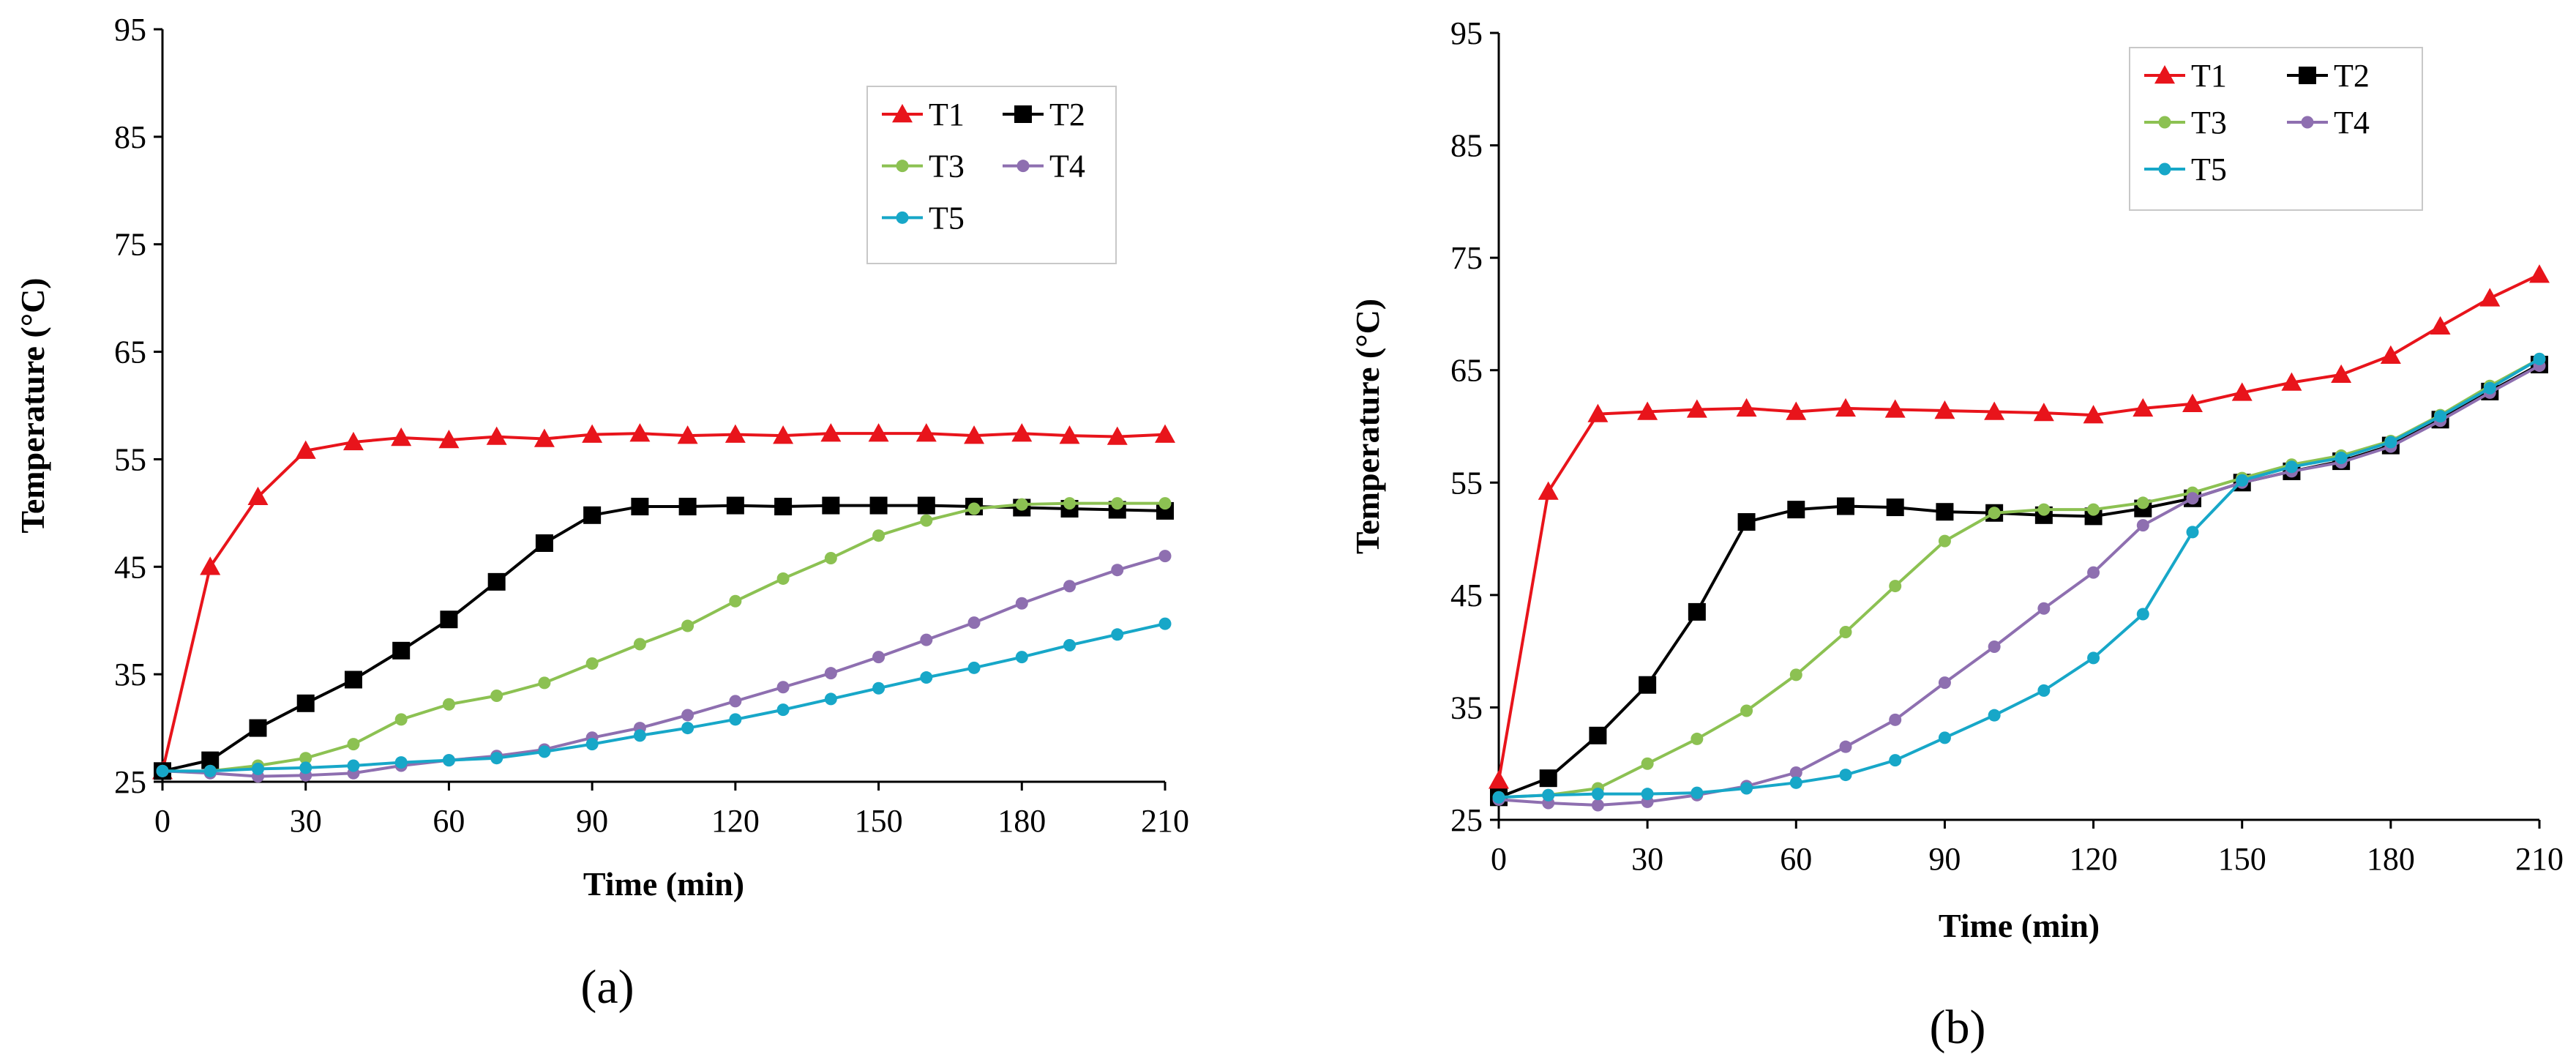  Describe the element at coordinates (449, 821) in the screenshot. I see `x-tick-label: 60` at that location.